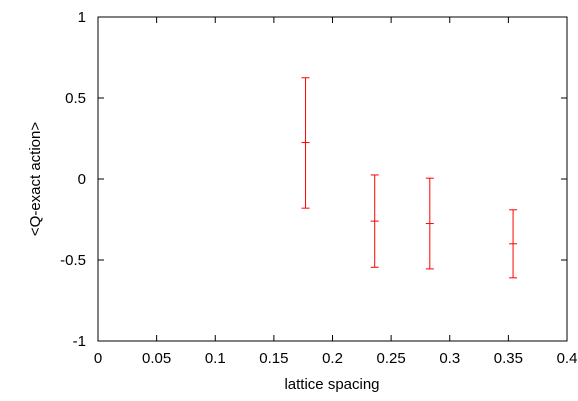  I want to click on x-tick-label: 0.35, so click(508, 358).